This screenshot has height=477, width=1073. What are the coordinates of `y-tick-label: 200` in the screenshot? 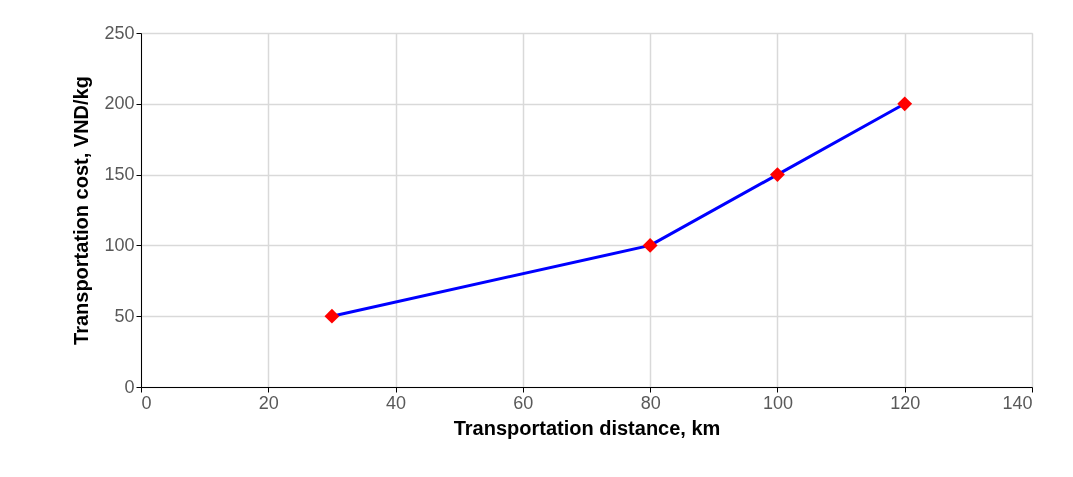 It's located at (119, 103).